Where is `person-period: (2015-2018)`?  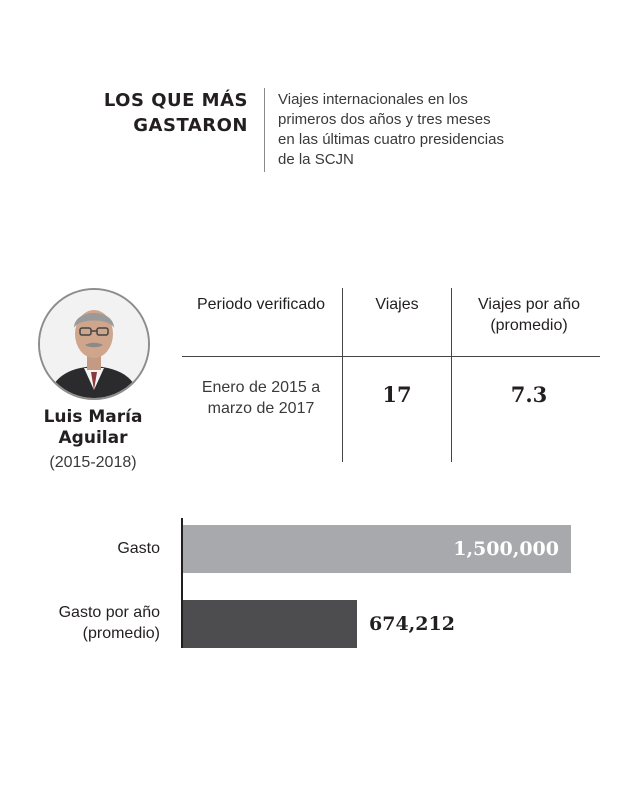 person-period: (2015-2018) is located at coordinates (93, 462).